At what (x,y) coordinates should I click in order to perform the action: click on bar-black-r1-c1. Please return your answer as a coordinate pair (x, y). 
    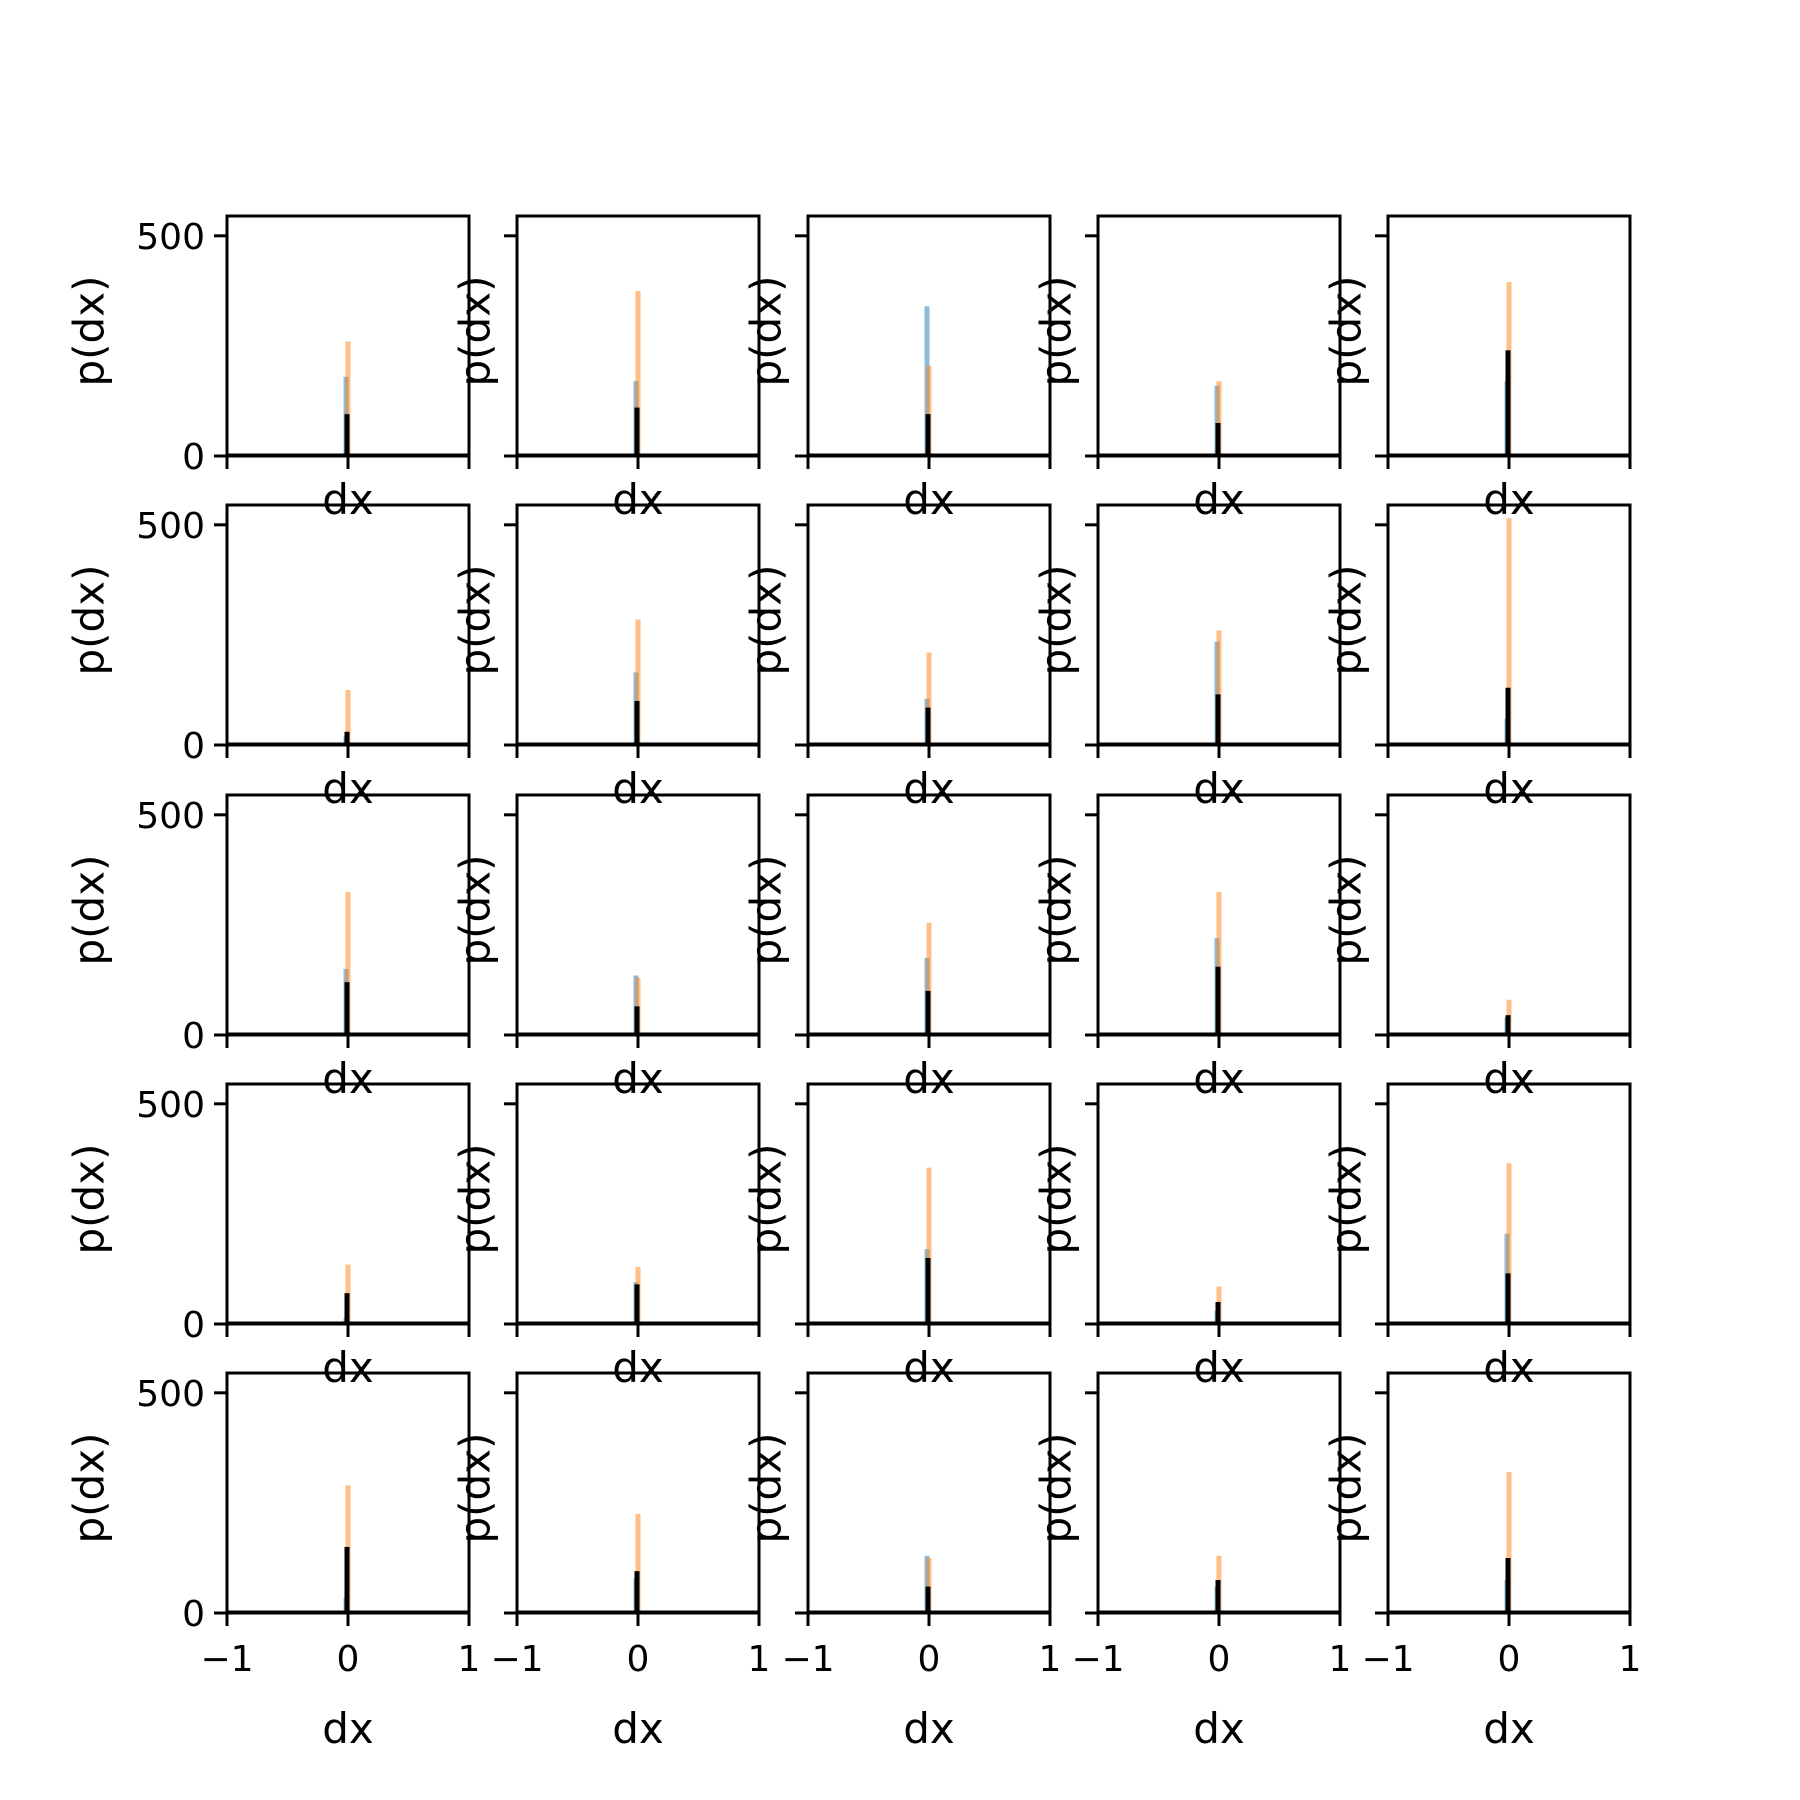
    Looking at the image, I should click on (637, 722).